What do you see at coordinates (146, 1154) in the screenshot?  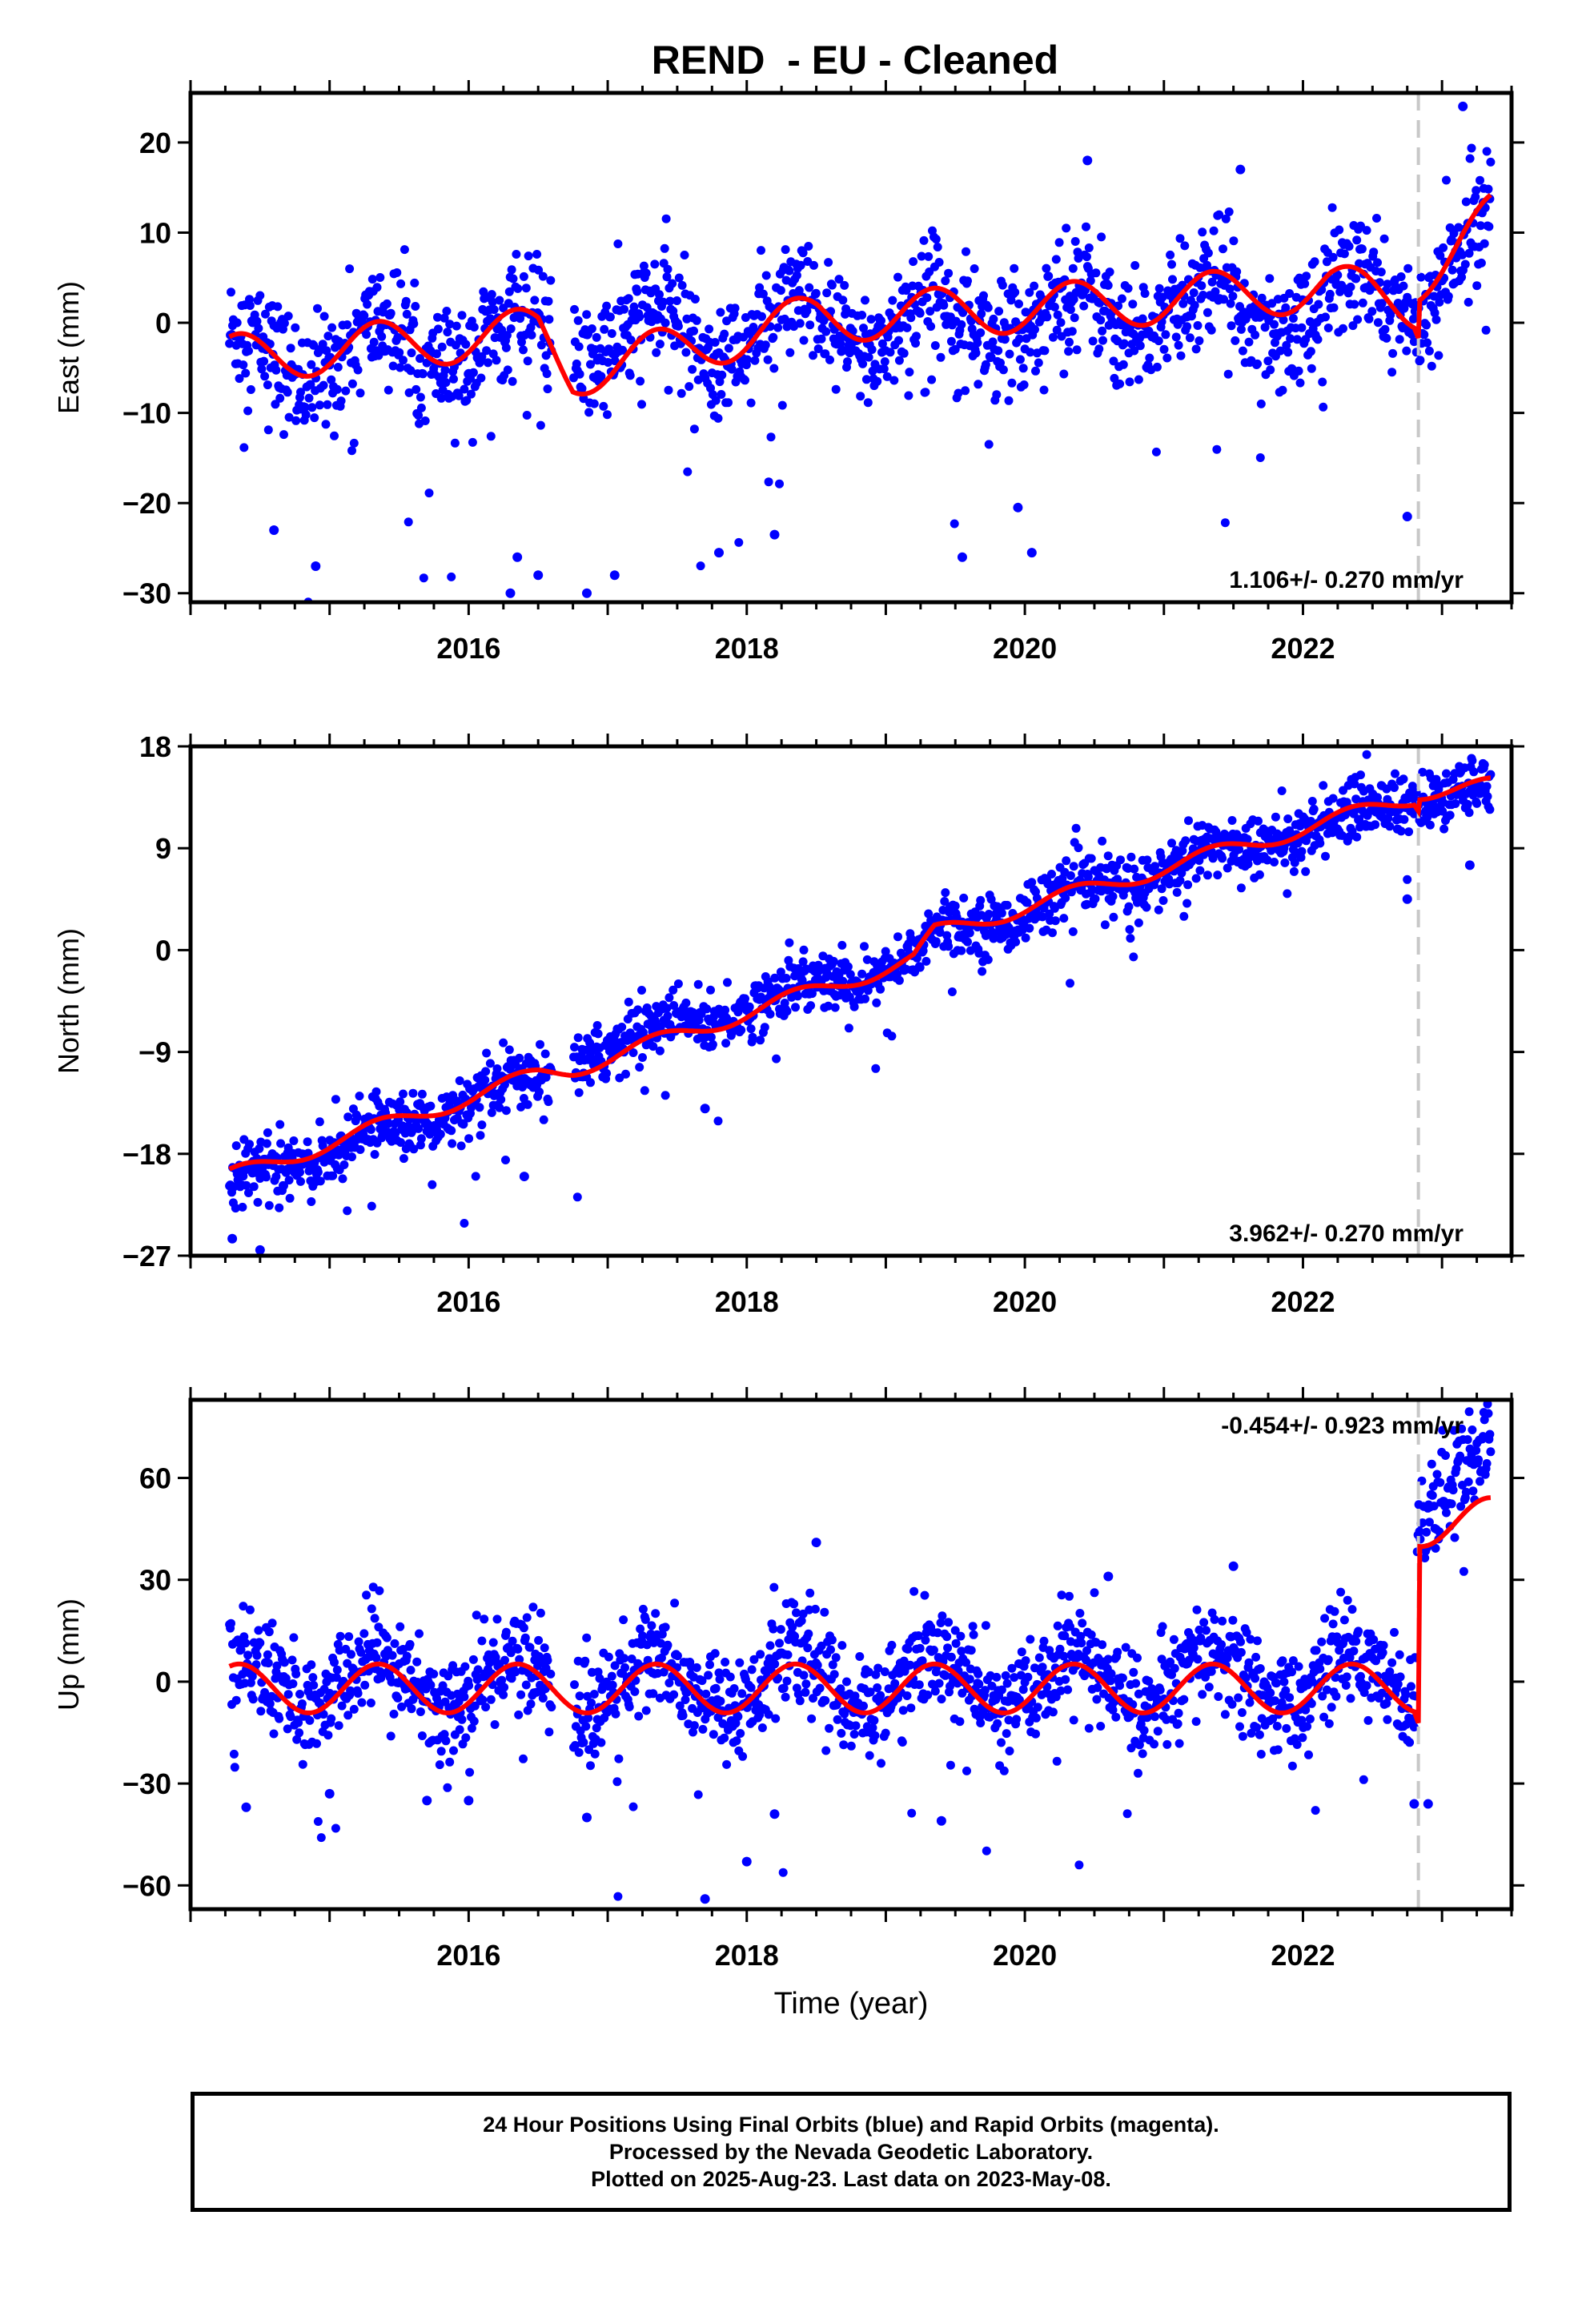 I see `y-tick-label: −18` at bounding box center [146, 1154].